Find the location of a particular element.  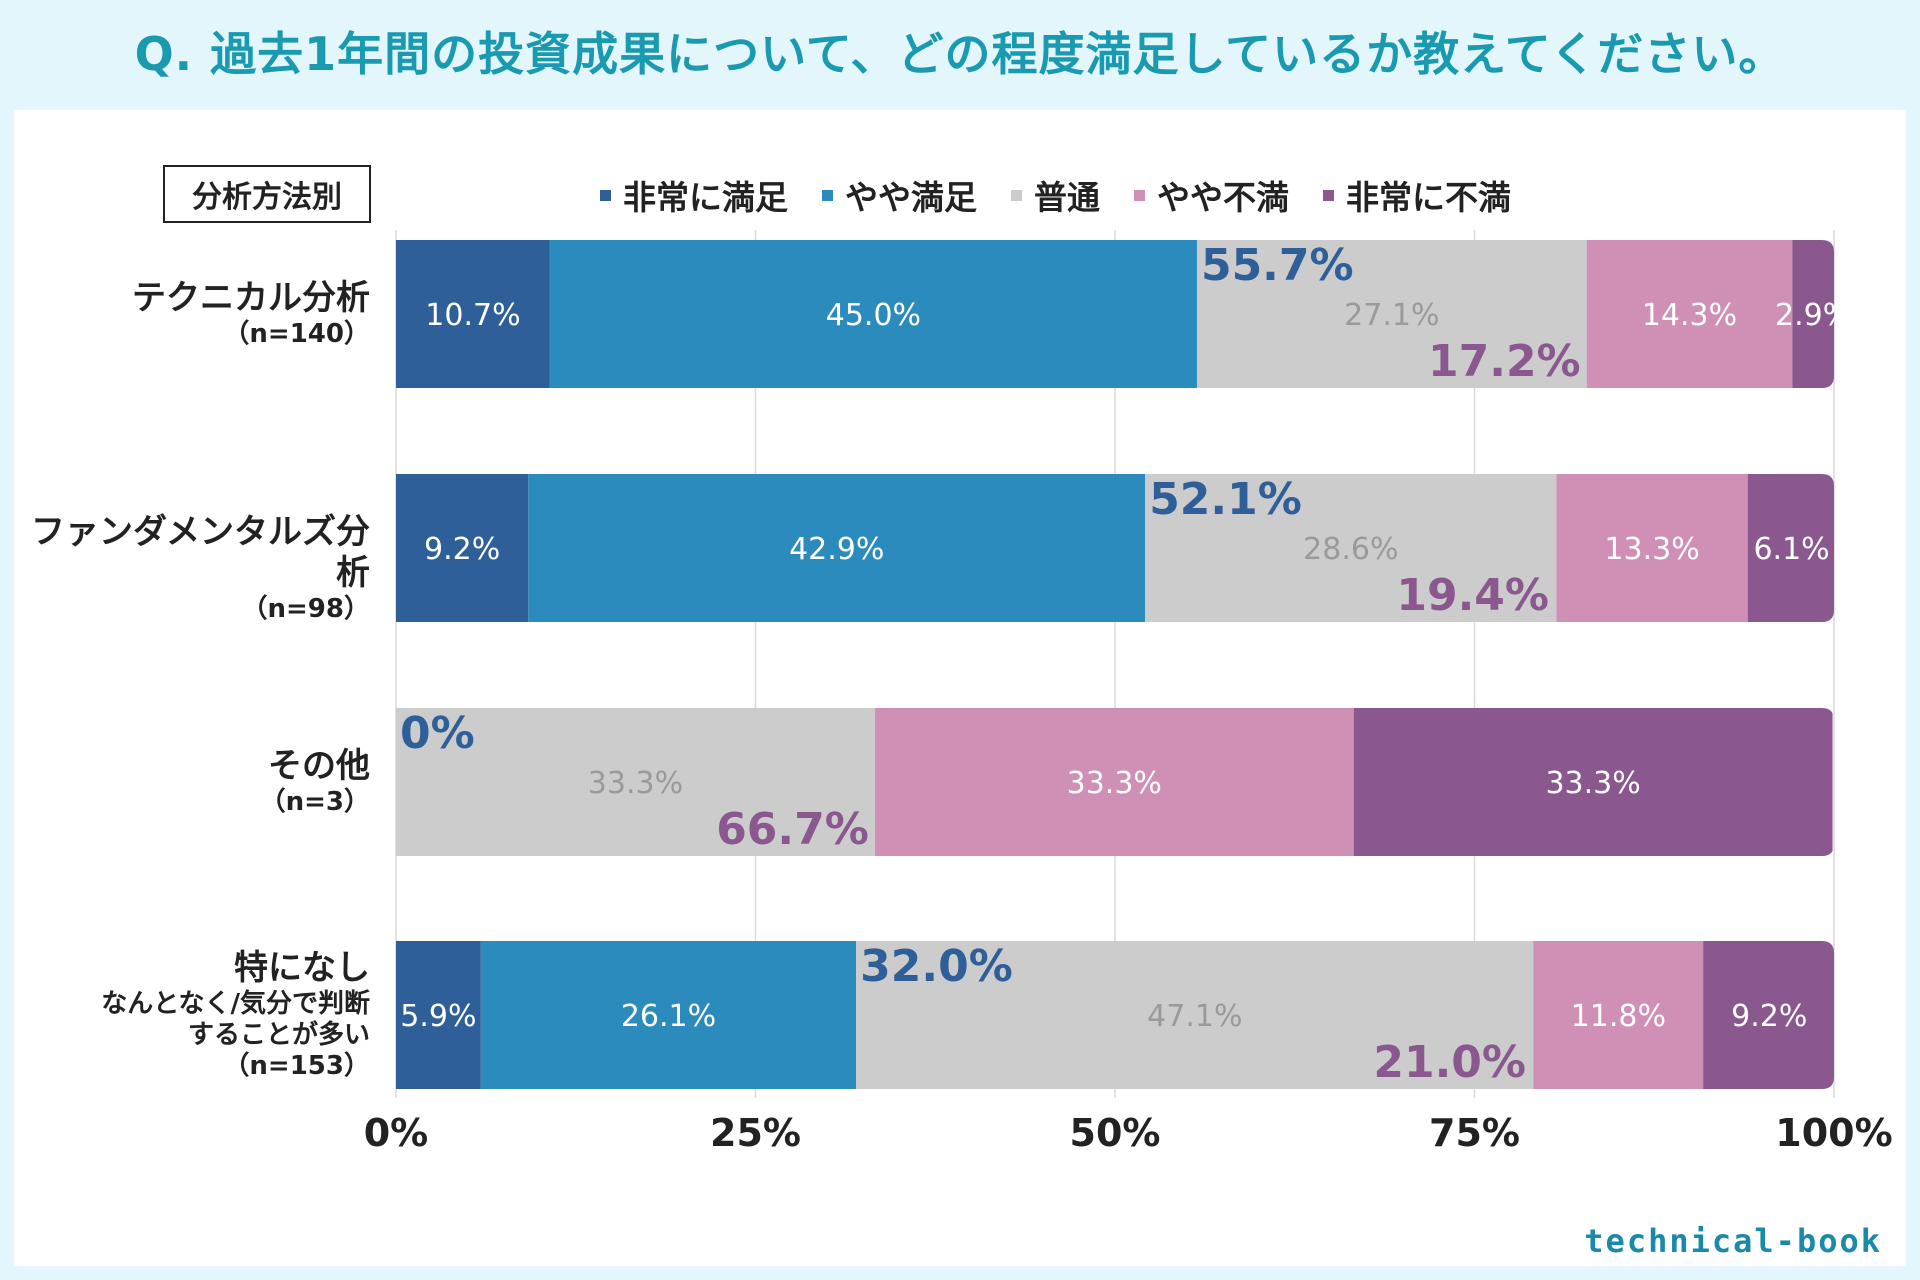

header-band: Q. 過去1年間の投資成果について、どの程度満足しているか教えてください。 is located at coordinates (960, 55).